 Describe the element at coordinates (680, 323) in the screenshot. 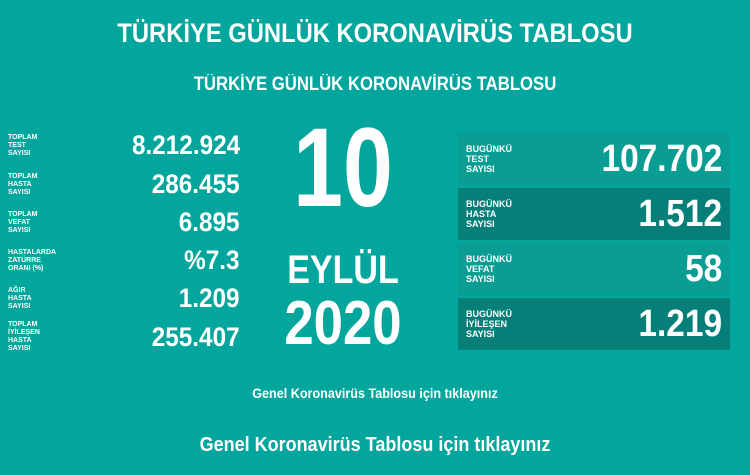

I see `box-value: 1.219` at that location.